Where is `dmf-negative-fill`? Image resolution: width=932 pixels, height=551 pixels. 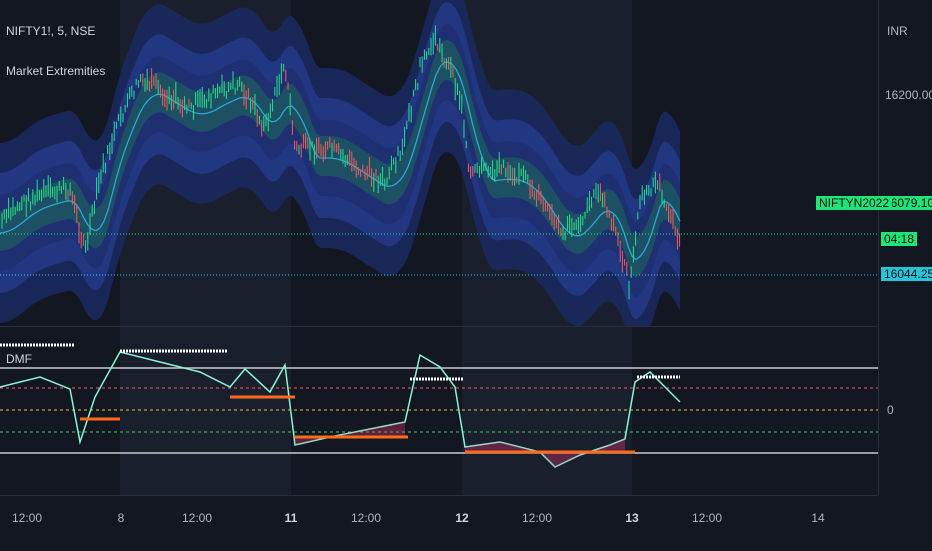
dmf-negative-fill is located at coordinates (350, 433).